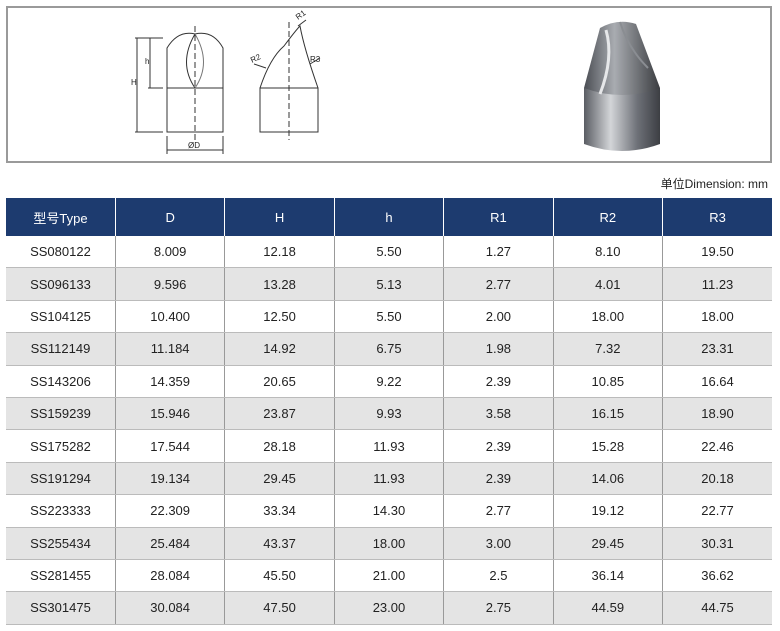 Image resolution: width=780 pixels, height=631 pixels. Describe the element at coordinates (170, 414) in the screenshot. I see `table-cell: 15.946` at that location.